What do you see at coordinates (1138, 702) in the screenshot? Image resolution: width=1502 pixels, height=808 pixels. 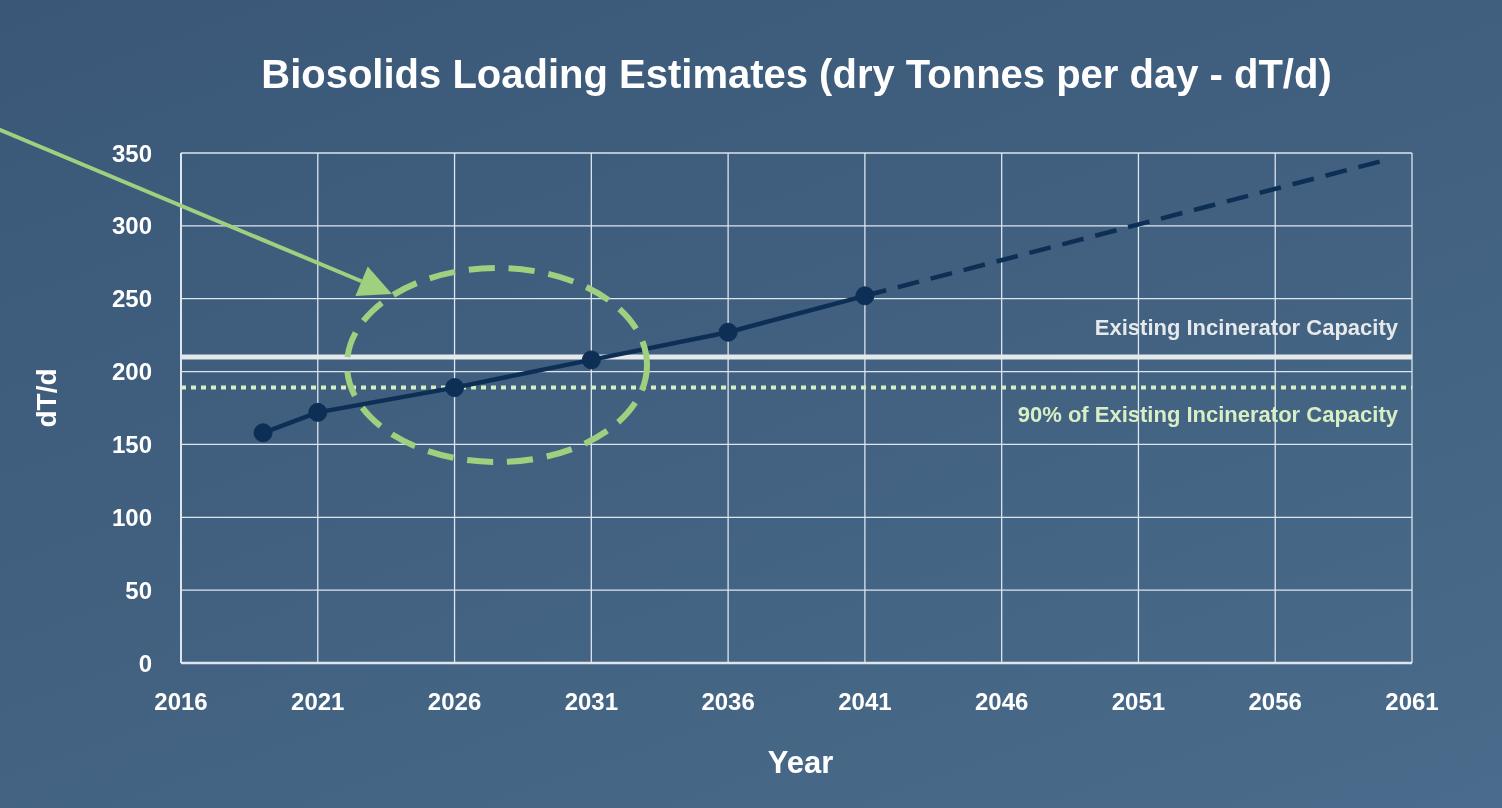 I see `x-tick-label: 2051` at bounding box center [1138, 702].